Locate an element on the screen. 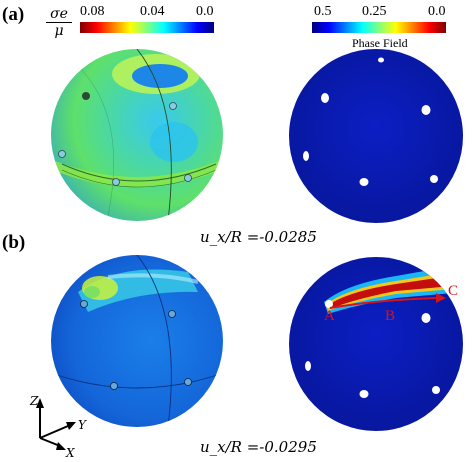 Image resolution: width=474 pixels, height=462 pixels. panel-label-a: (a) is located at coordinates (13, 14).